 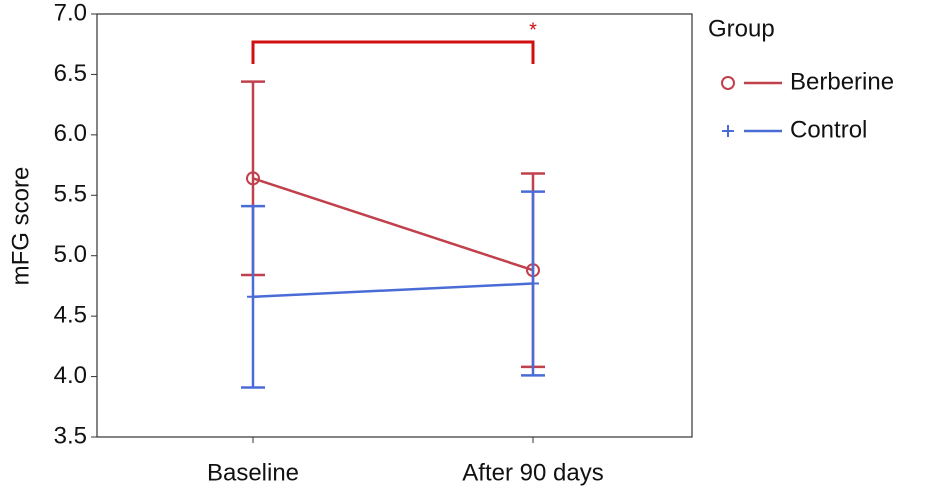 What do you see at coordinates (70, 73) in the screenshot?
I see `y-tick-label: 6.5` at bounding box center [70, 73].